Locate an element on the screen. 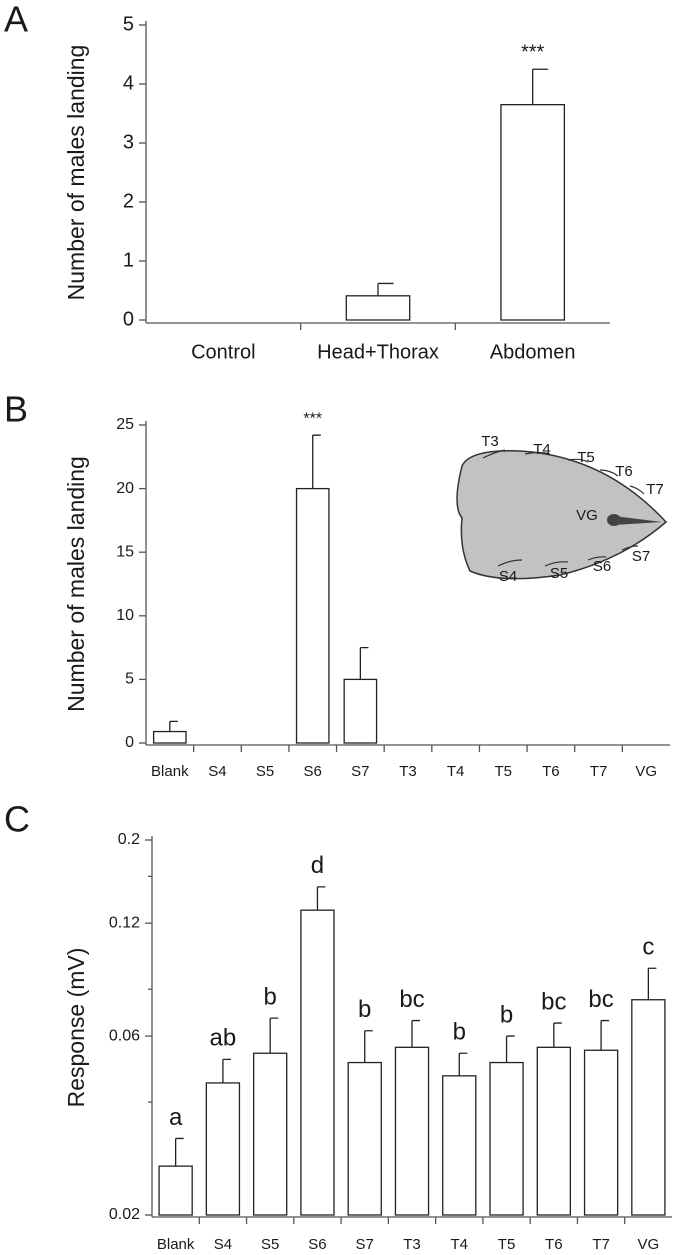 The height and width of the screenshot is (1255, 685). x-tick-label: Control is located at coordinates (223, 352).